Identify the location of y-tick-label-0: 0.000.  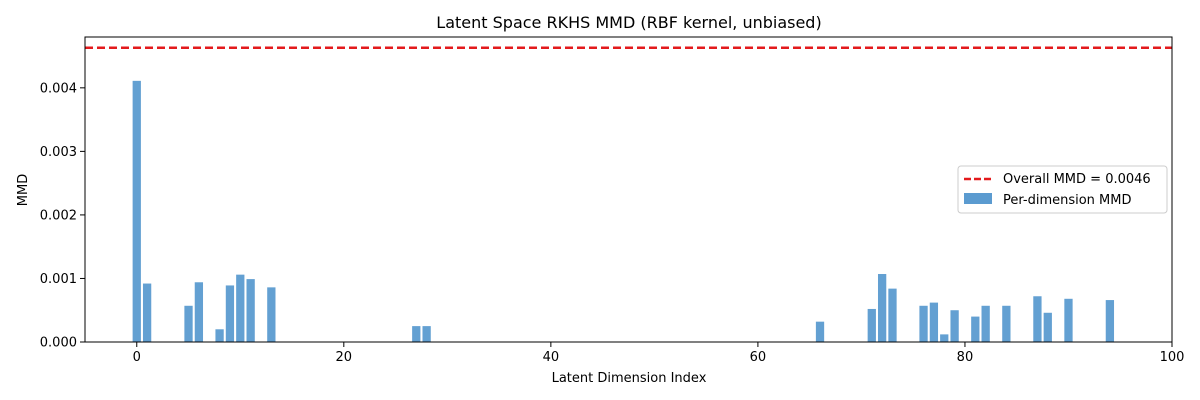
(58, 343).